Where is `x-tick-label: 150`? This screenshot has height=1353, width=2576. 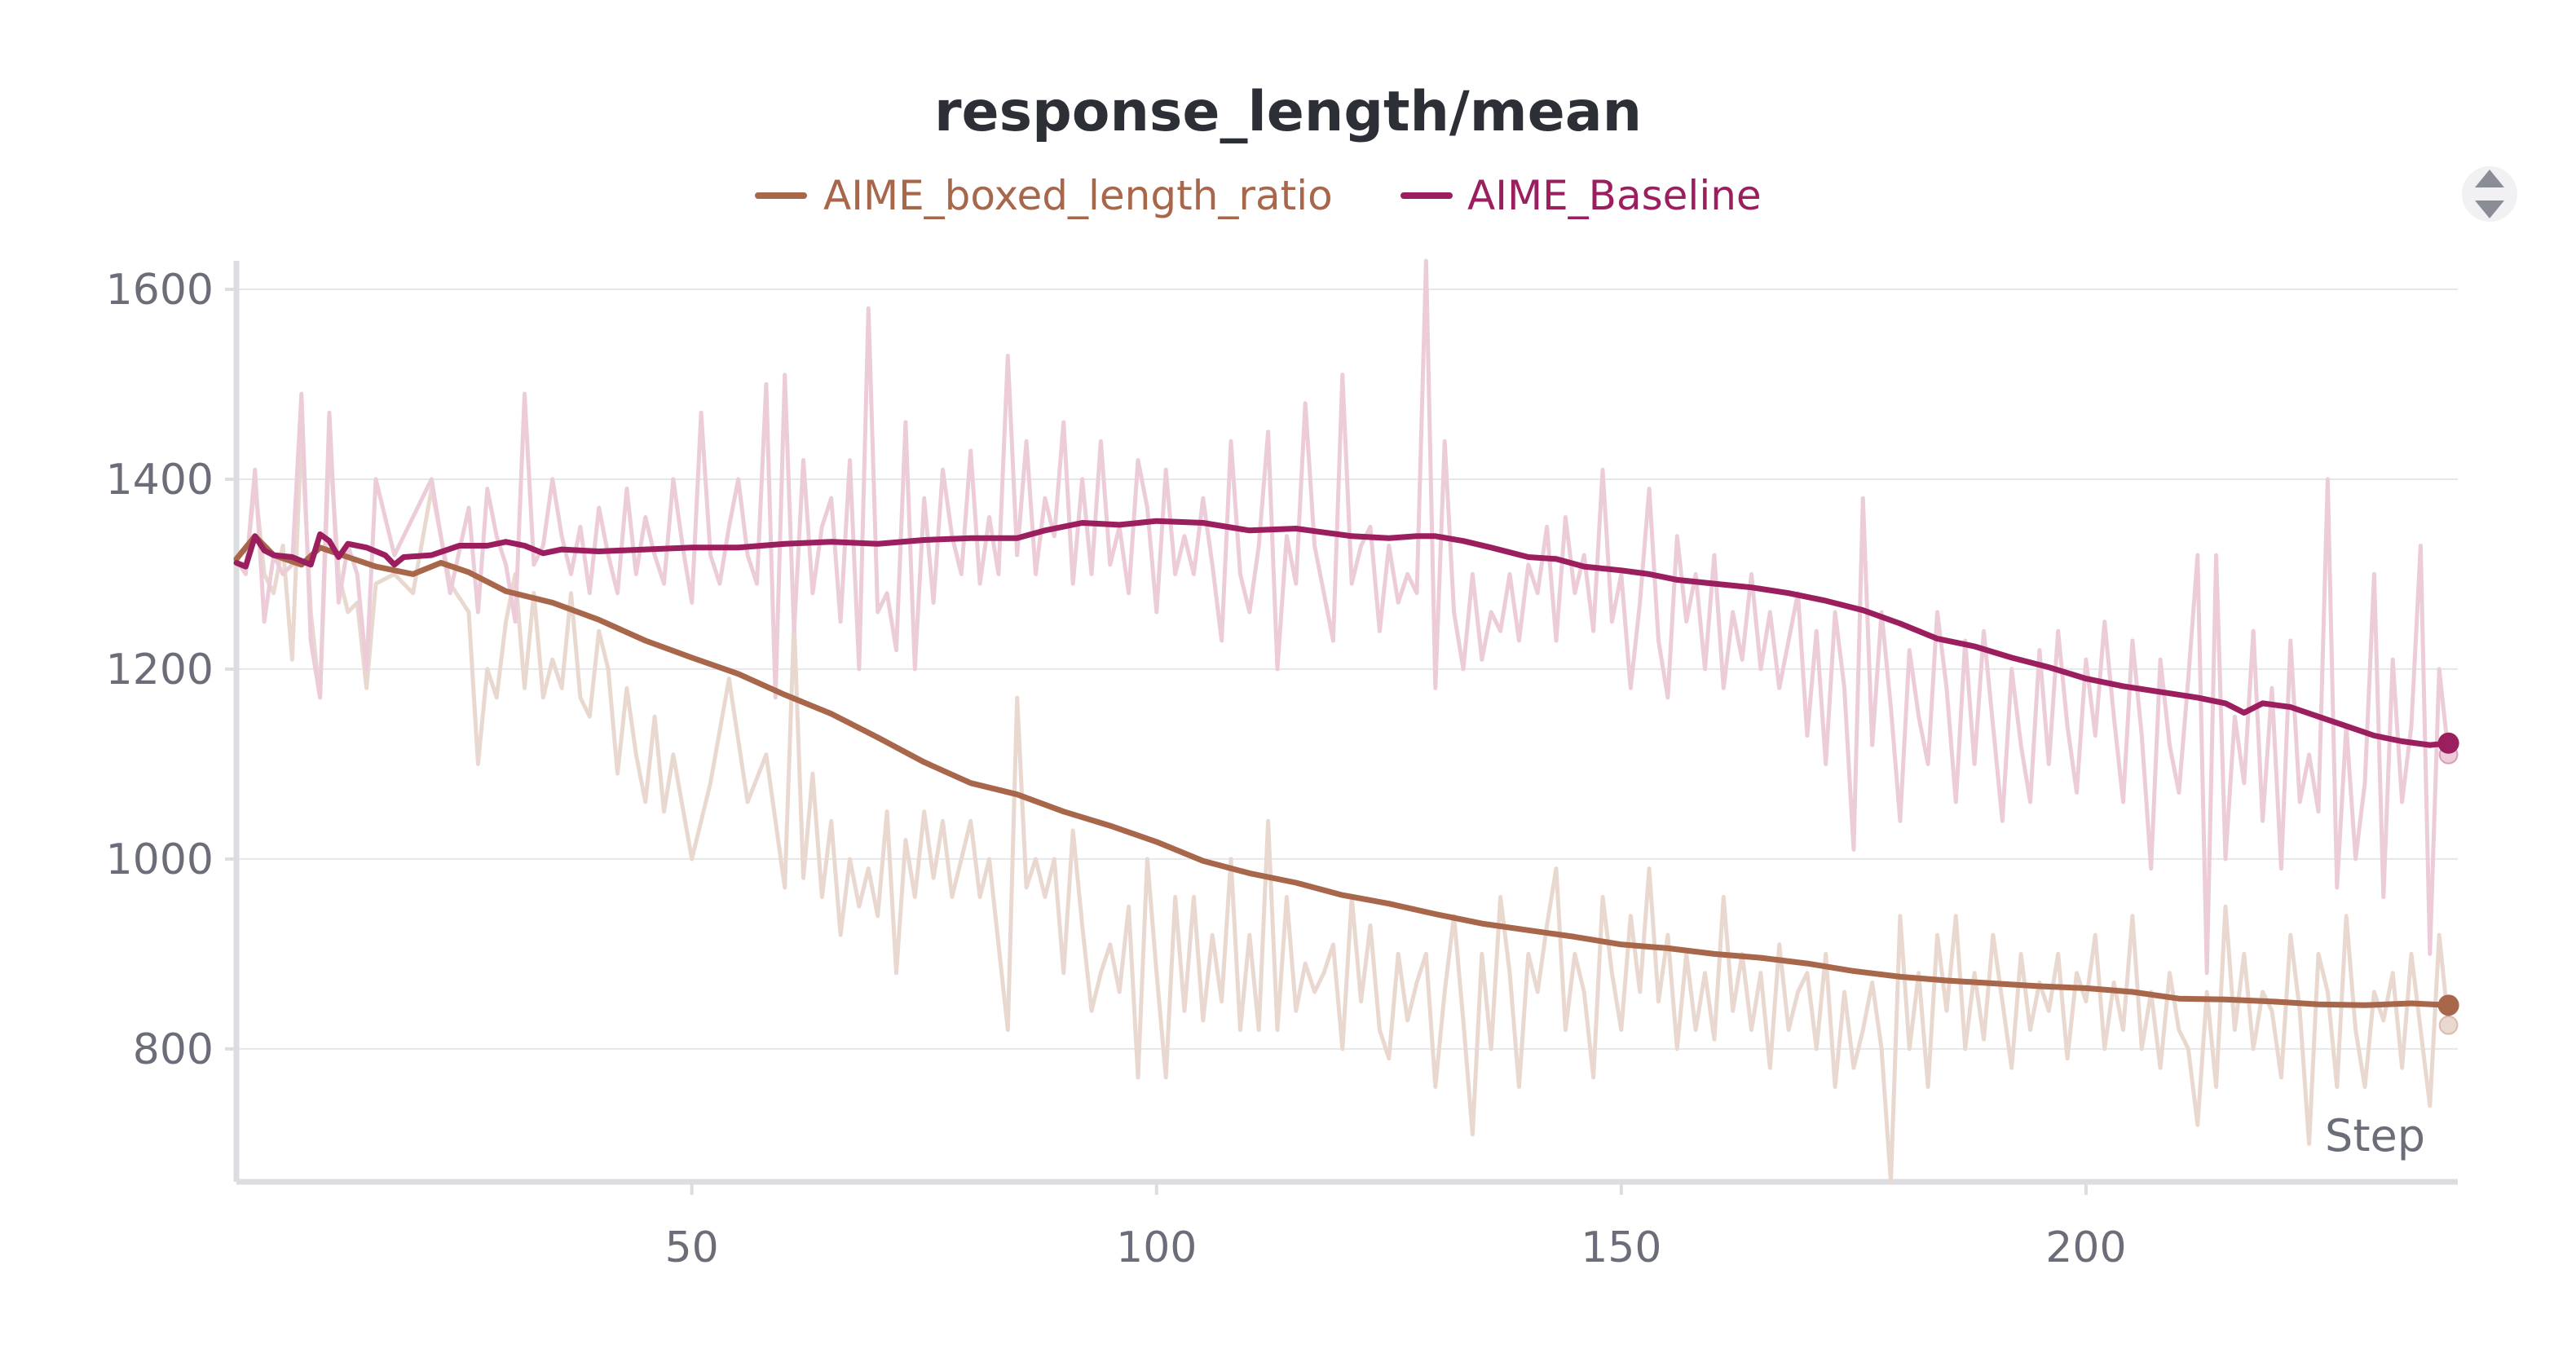 x-tick-label: 150 is located at coordinates (1621, 1247).